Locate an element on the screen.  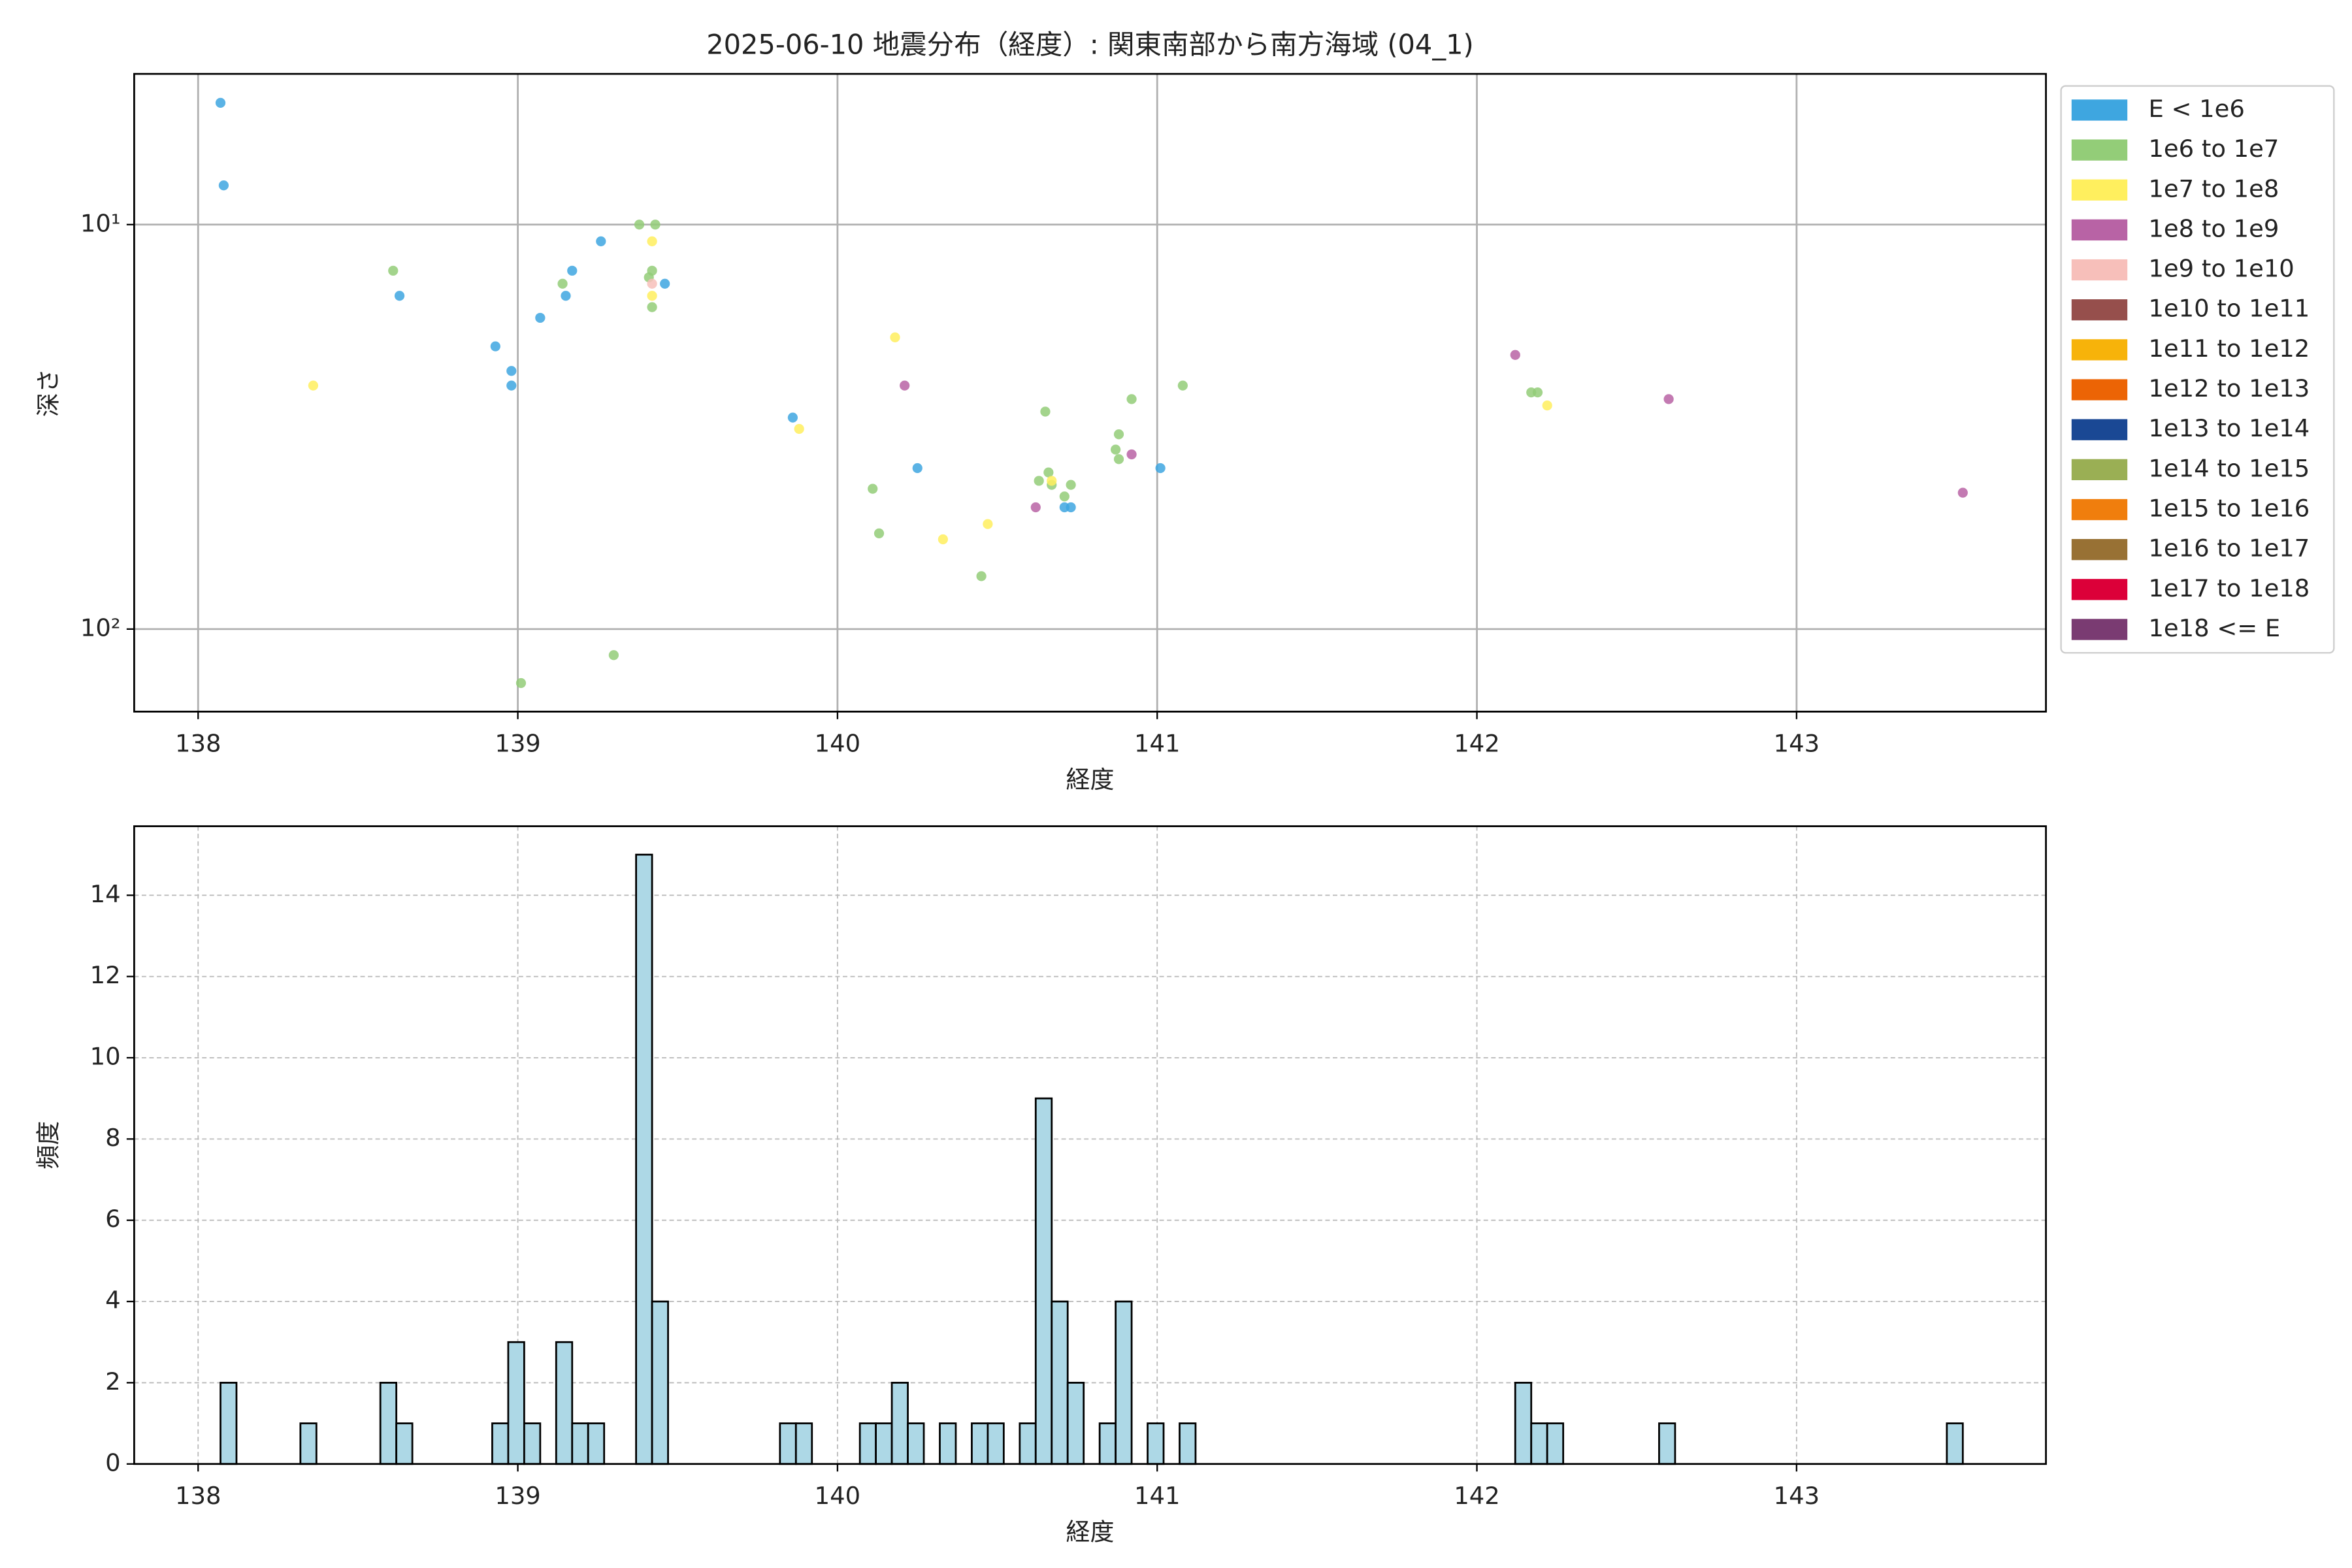
legend-label: 1e11 to 1e12 is located at coordinates (2229, 349).